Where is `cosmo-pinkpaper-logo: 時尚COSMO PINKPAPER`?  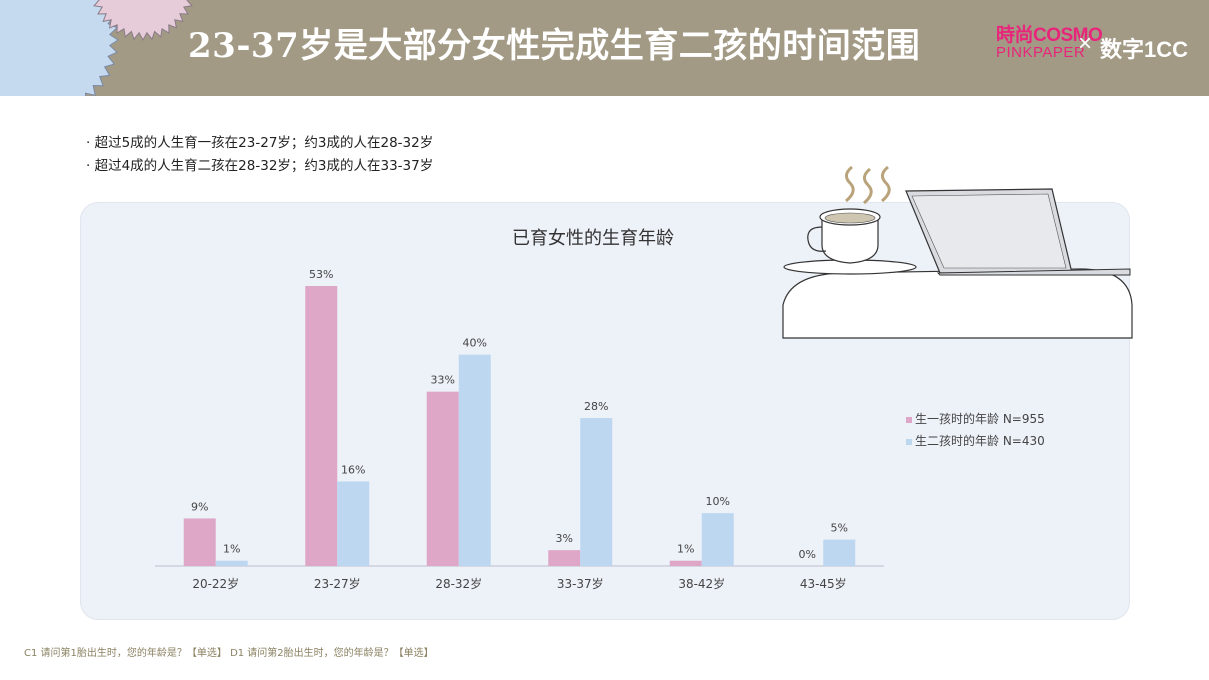 cosmo-pinkpaper-logo: 時尚COSMO PINKPAPER is located at coordinates (1049, 43).